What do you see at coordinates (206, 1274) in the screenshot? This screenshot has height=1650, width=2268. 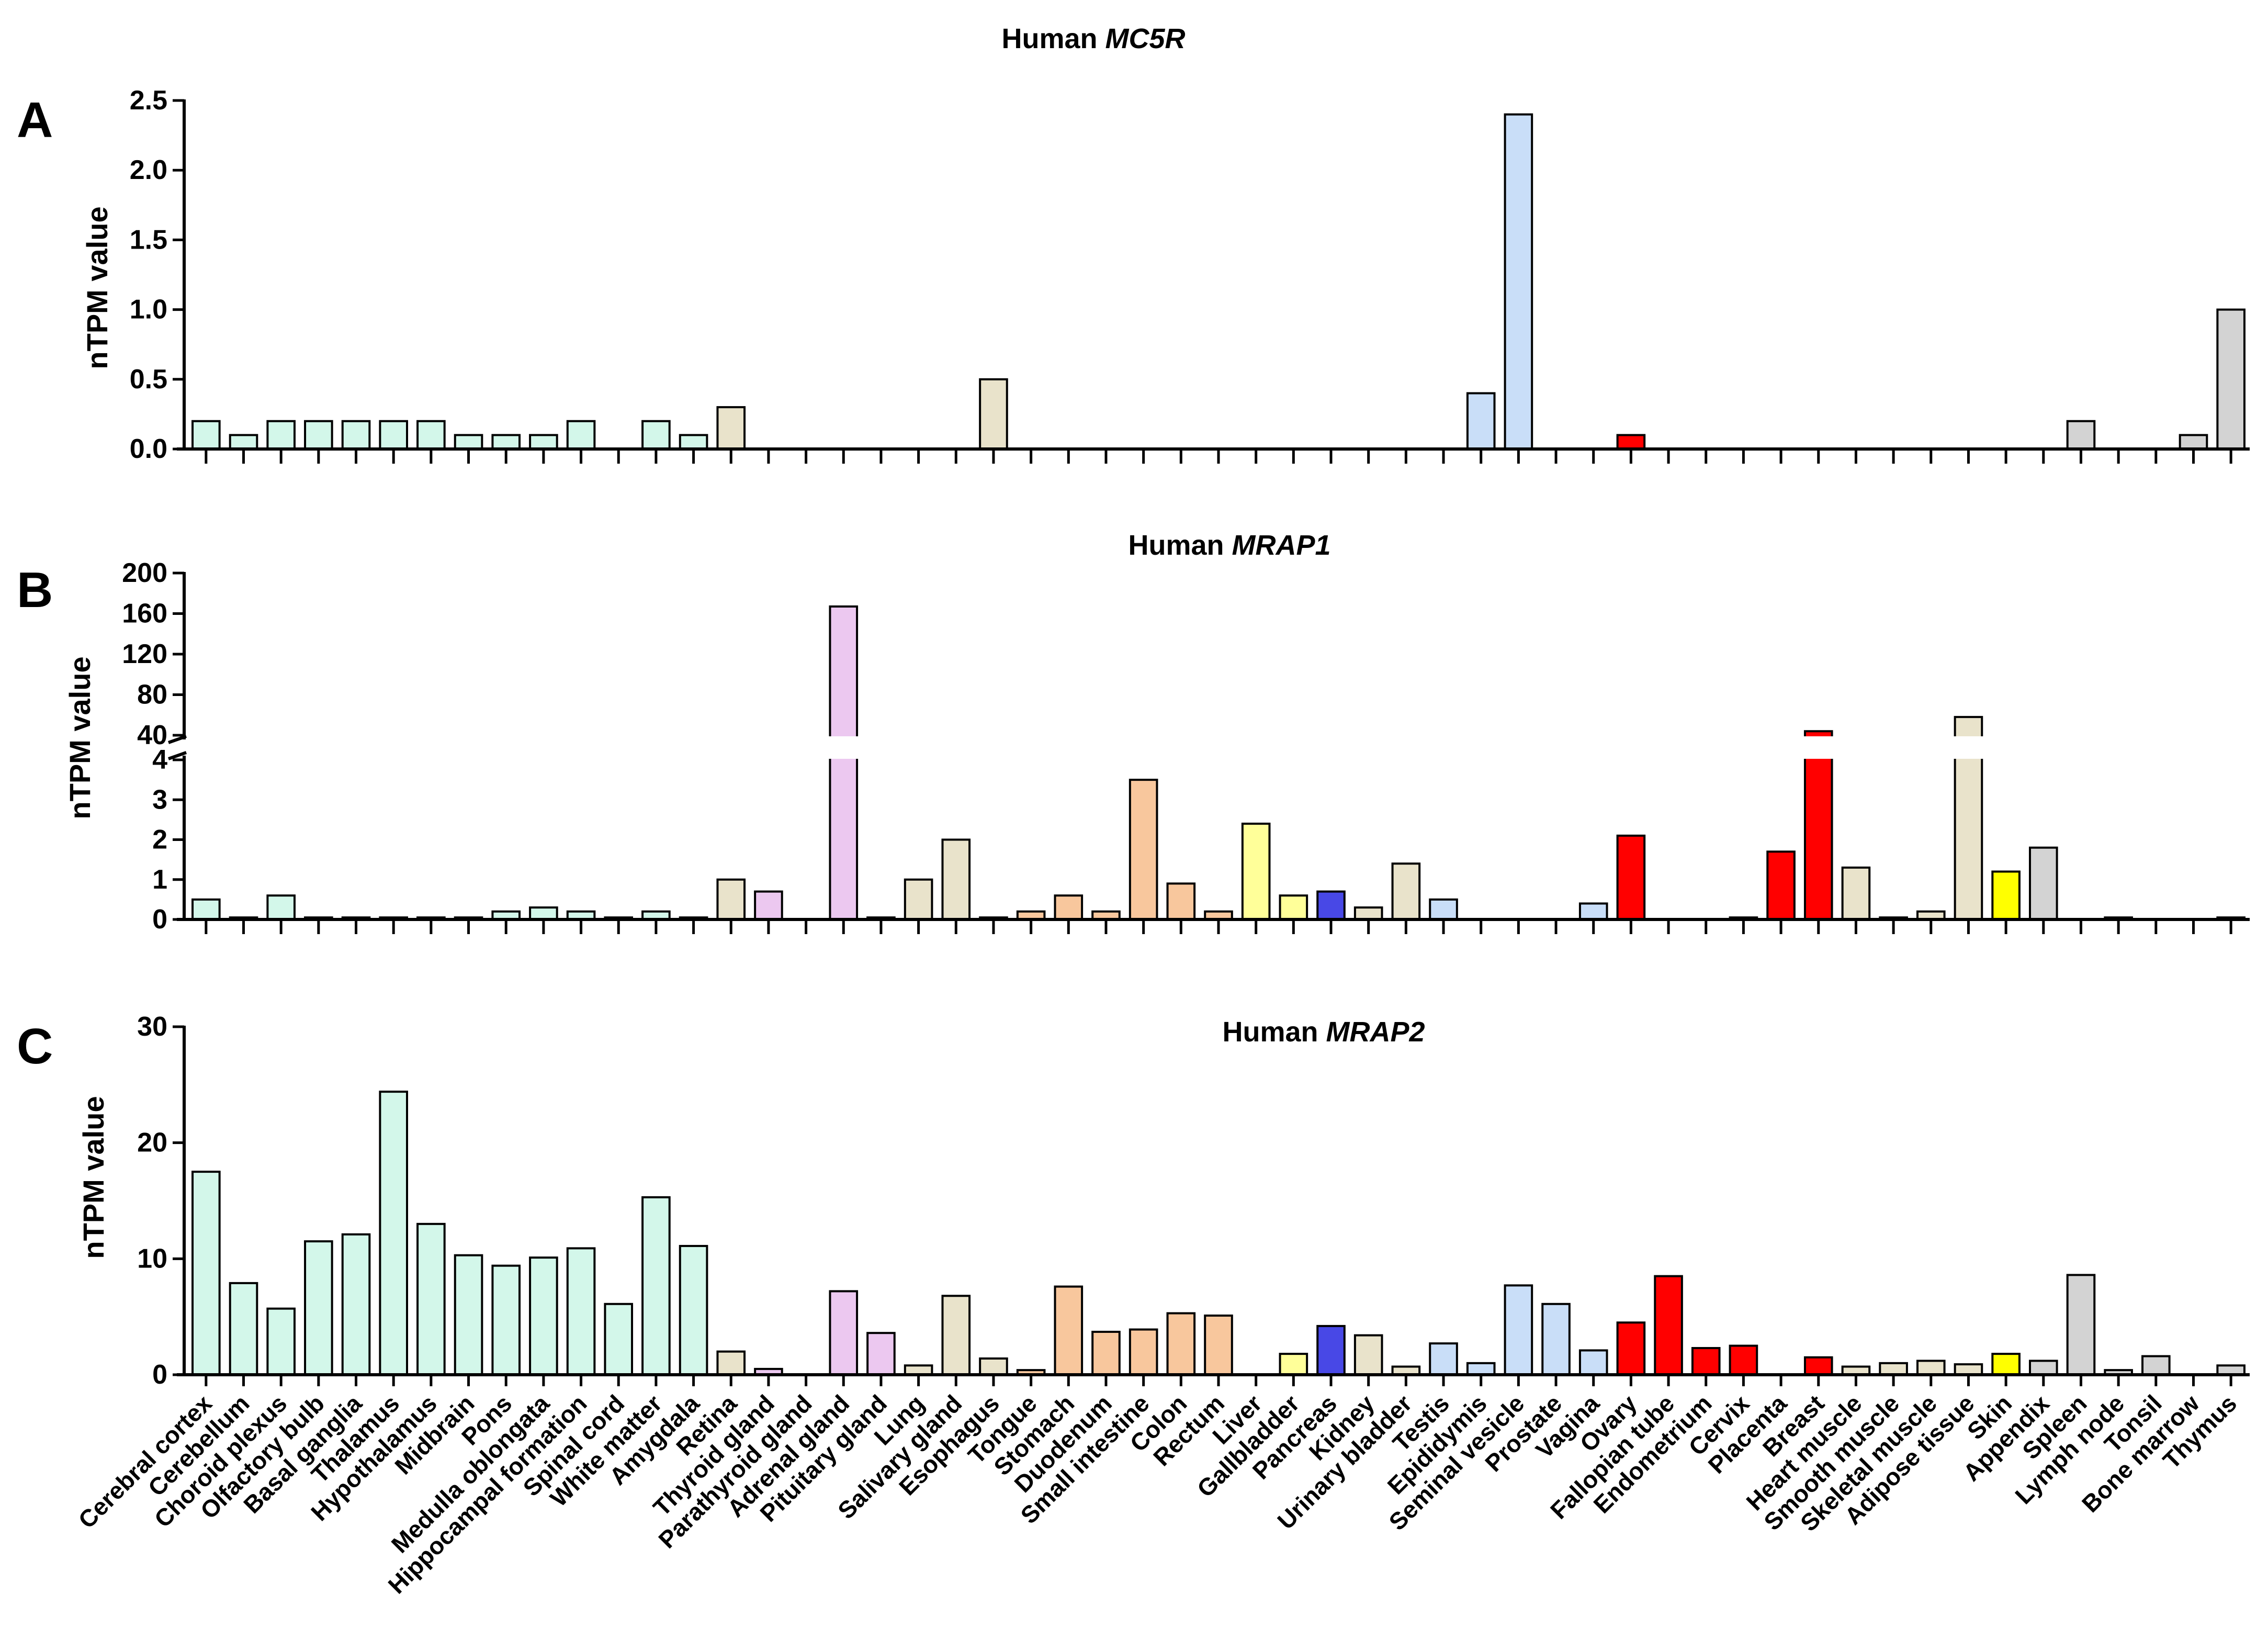 I see `panel-c-bar-cerebral-cortex` at bounding box center [206, 1274].